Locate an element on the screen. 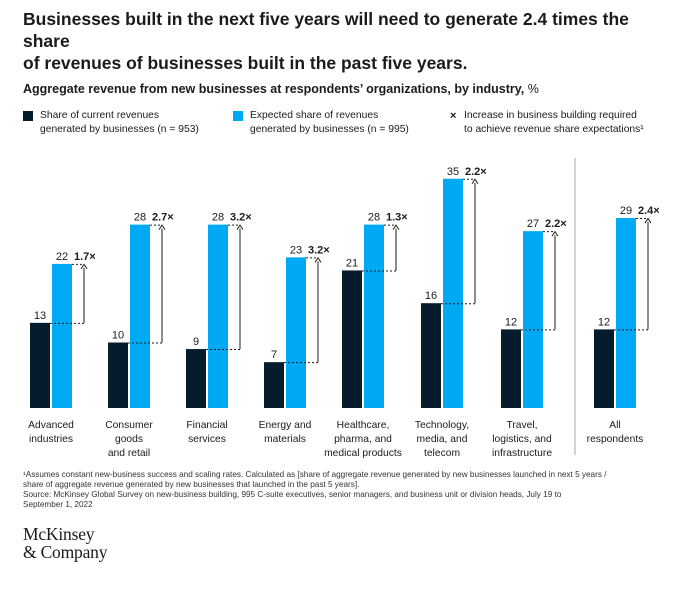 The width and height of the screenshot is (696, 594). subtitle-unit: % is located at coordinates (531, 89).